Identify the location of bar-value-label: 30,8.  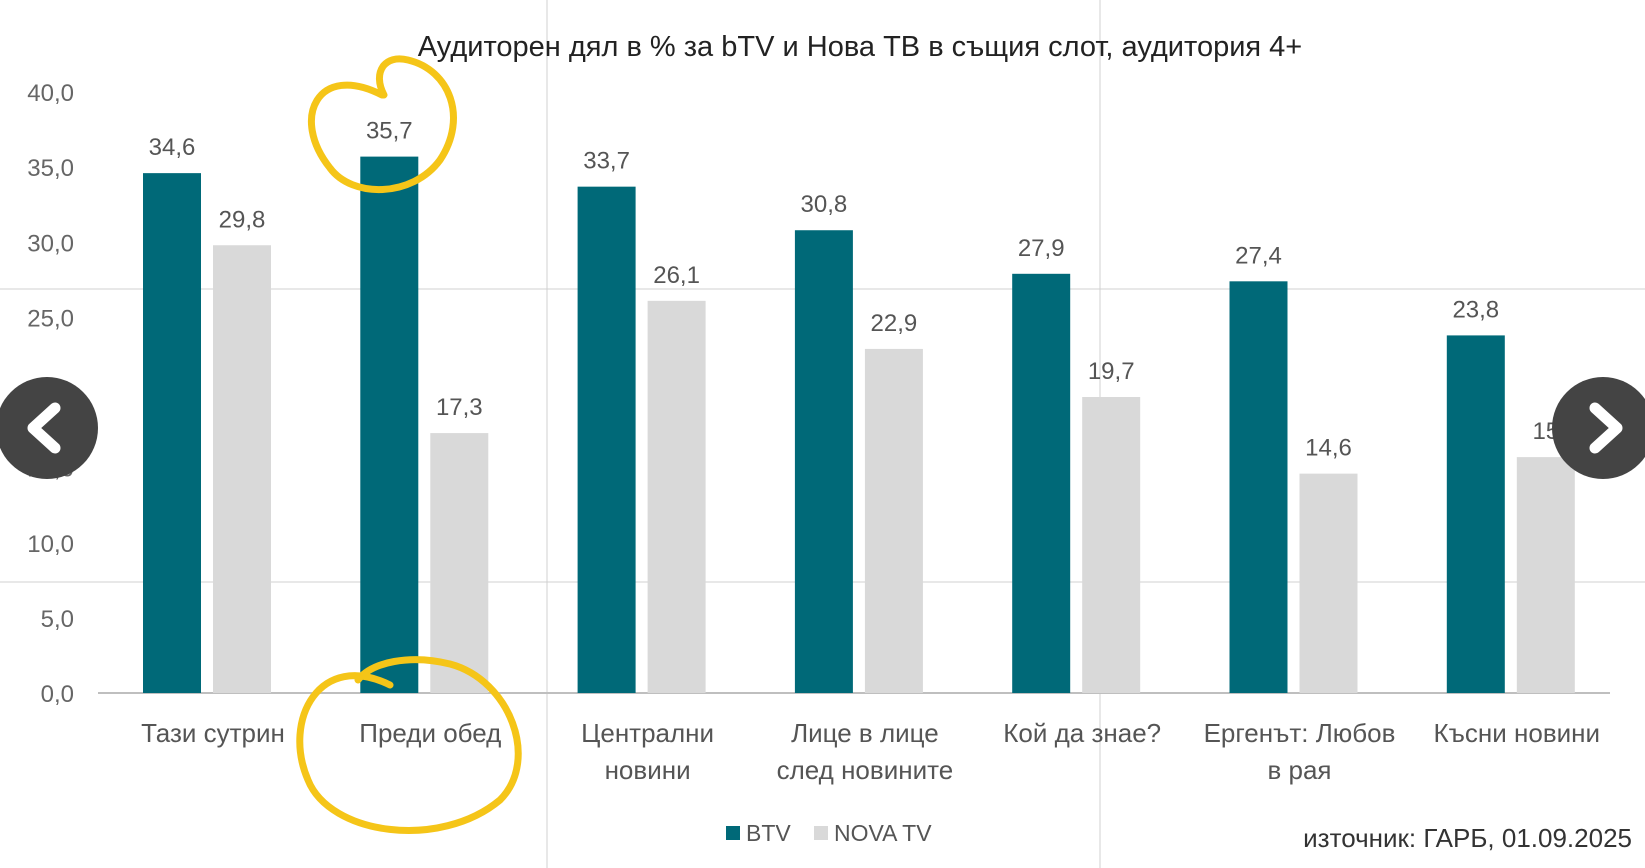
(824, 204).